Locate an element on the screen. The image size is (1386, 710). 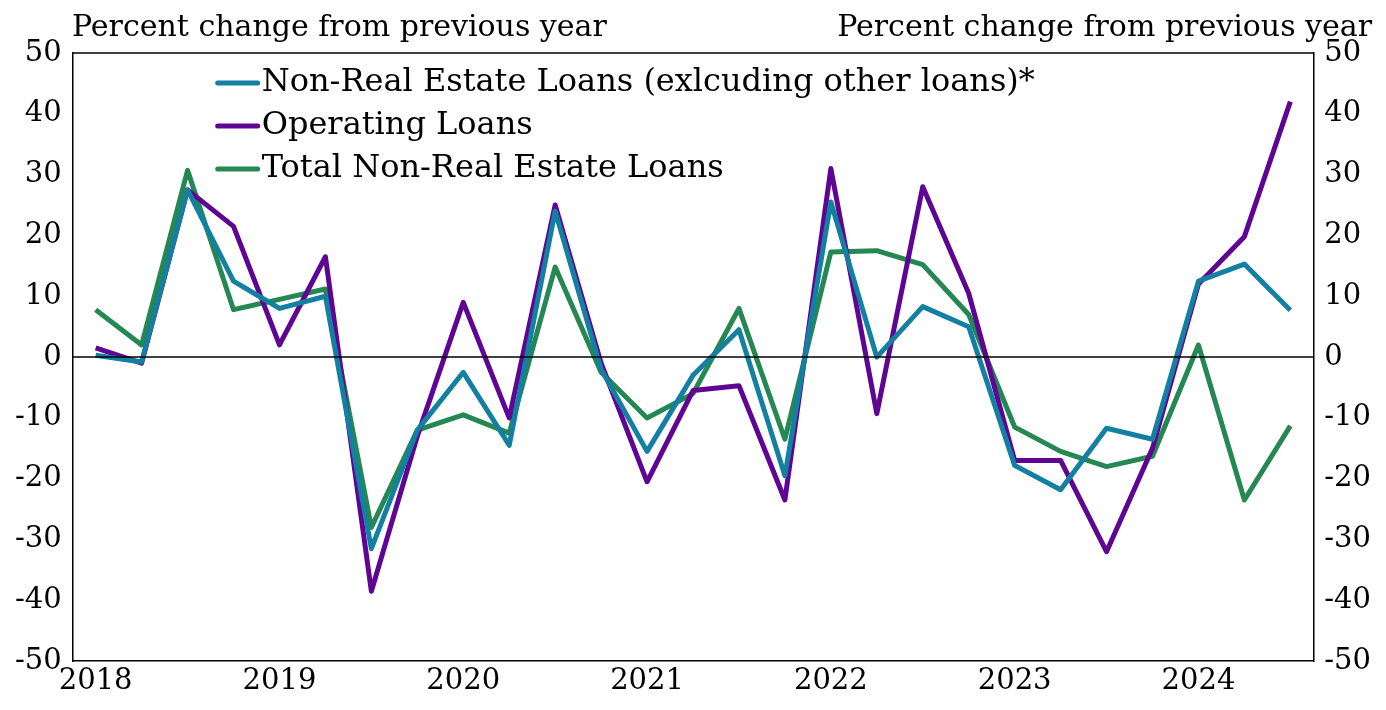
y2-tick-label: -30 is located at coordinates (1347, 537).